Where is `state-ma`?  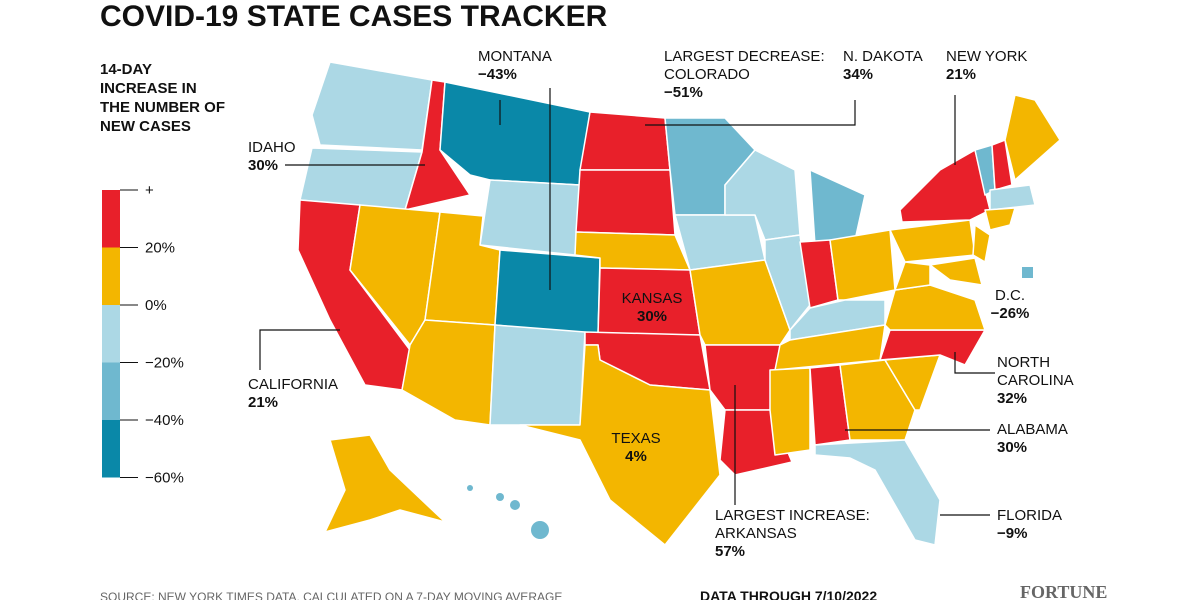
state-ma is located at coordinates (1012, 197).